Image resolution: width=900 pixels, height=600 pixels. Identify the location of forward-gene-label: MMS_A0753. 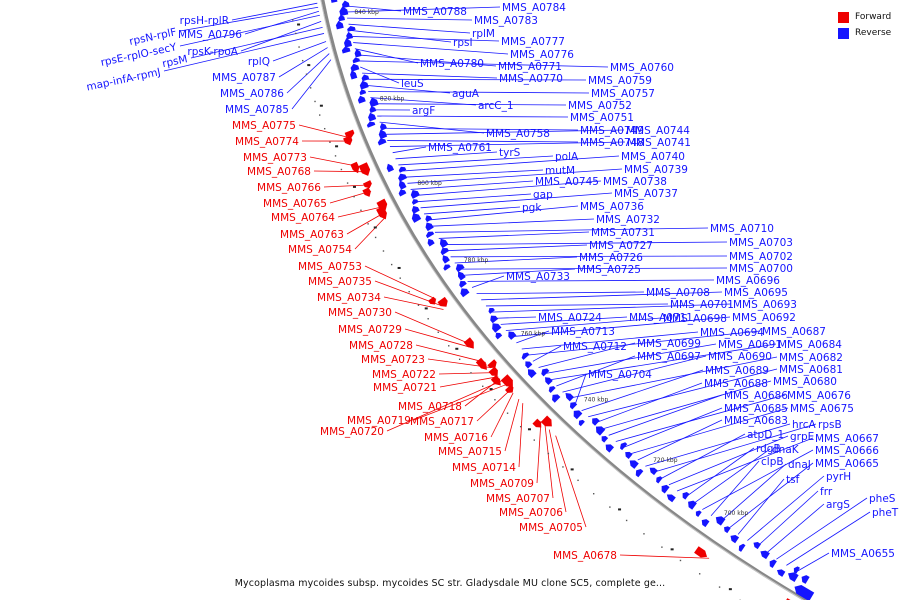
(330, 267).